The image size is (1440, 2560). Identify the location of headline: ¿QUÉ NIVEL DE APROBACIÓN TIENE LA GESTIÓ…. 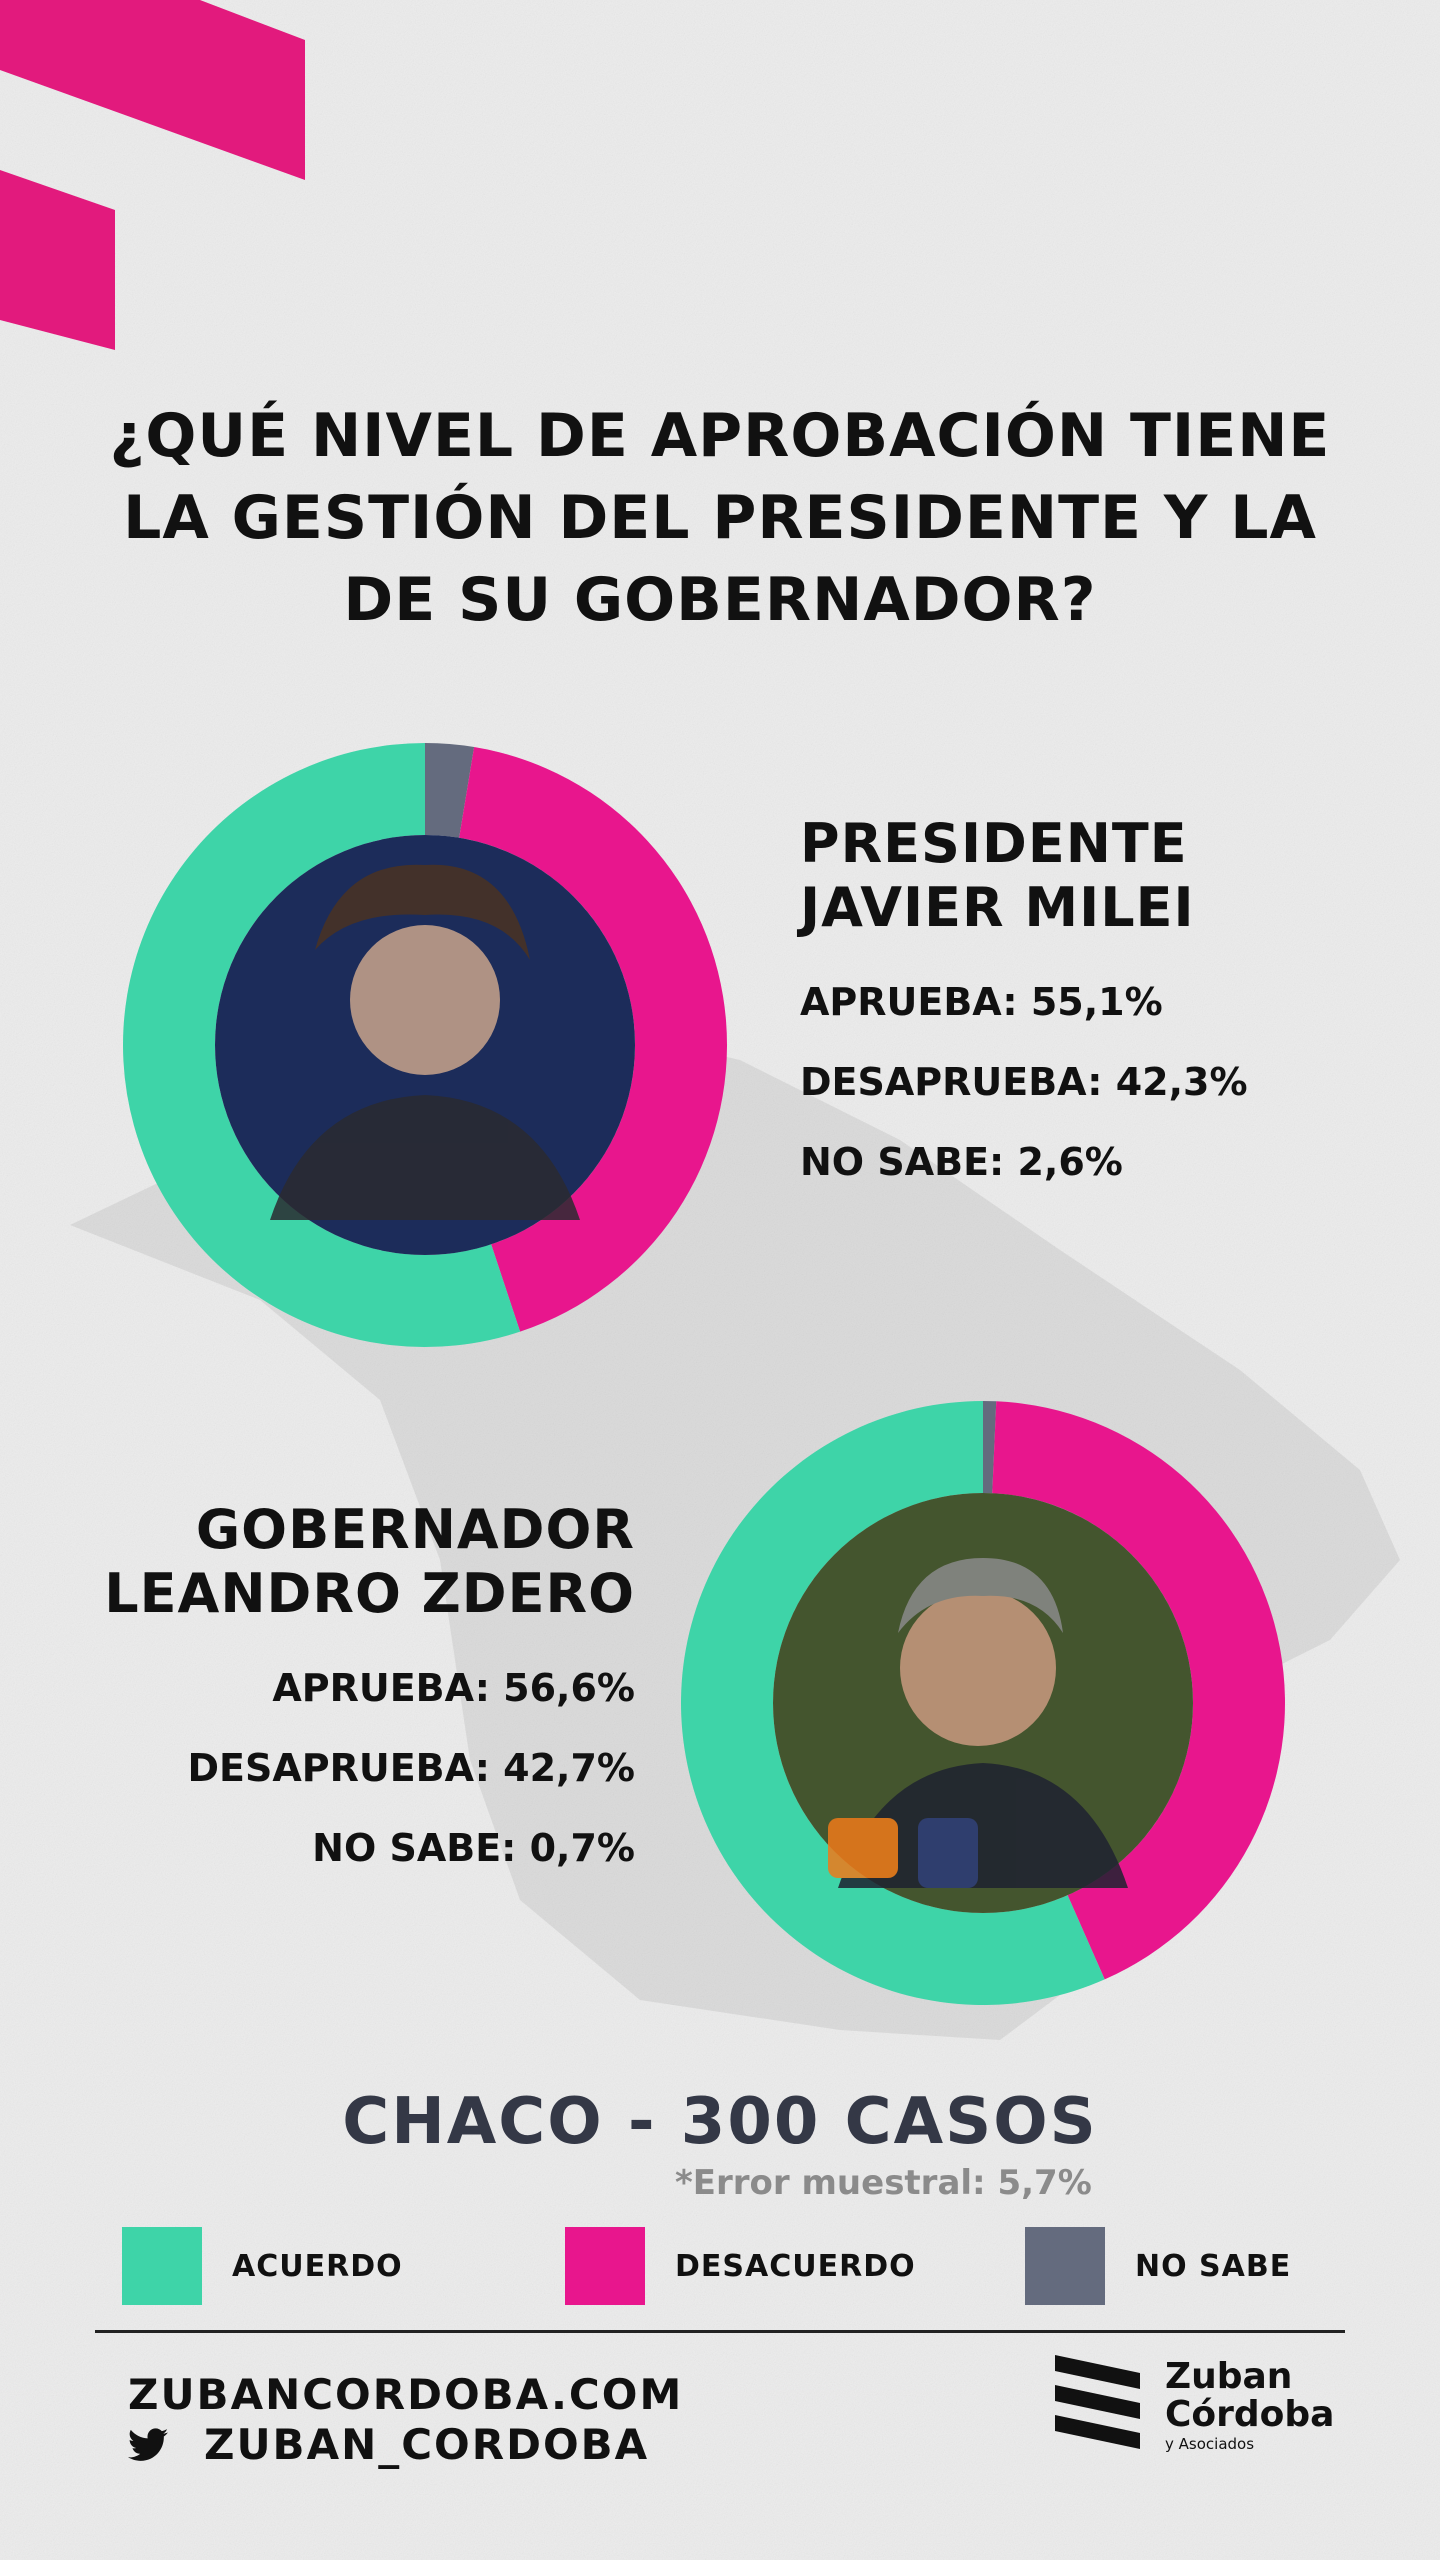
(720, 518).